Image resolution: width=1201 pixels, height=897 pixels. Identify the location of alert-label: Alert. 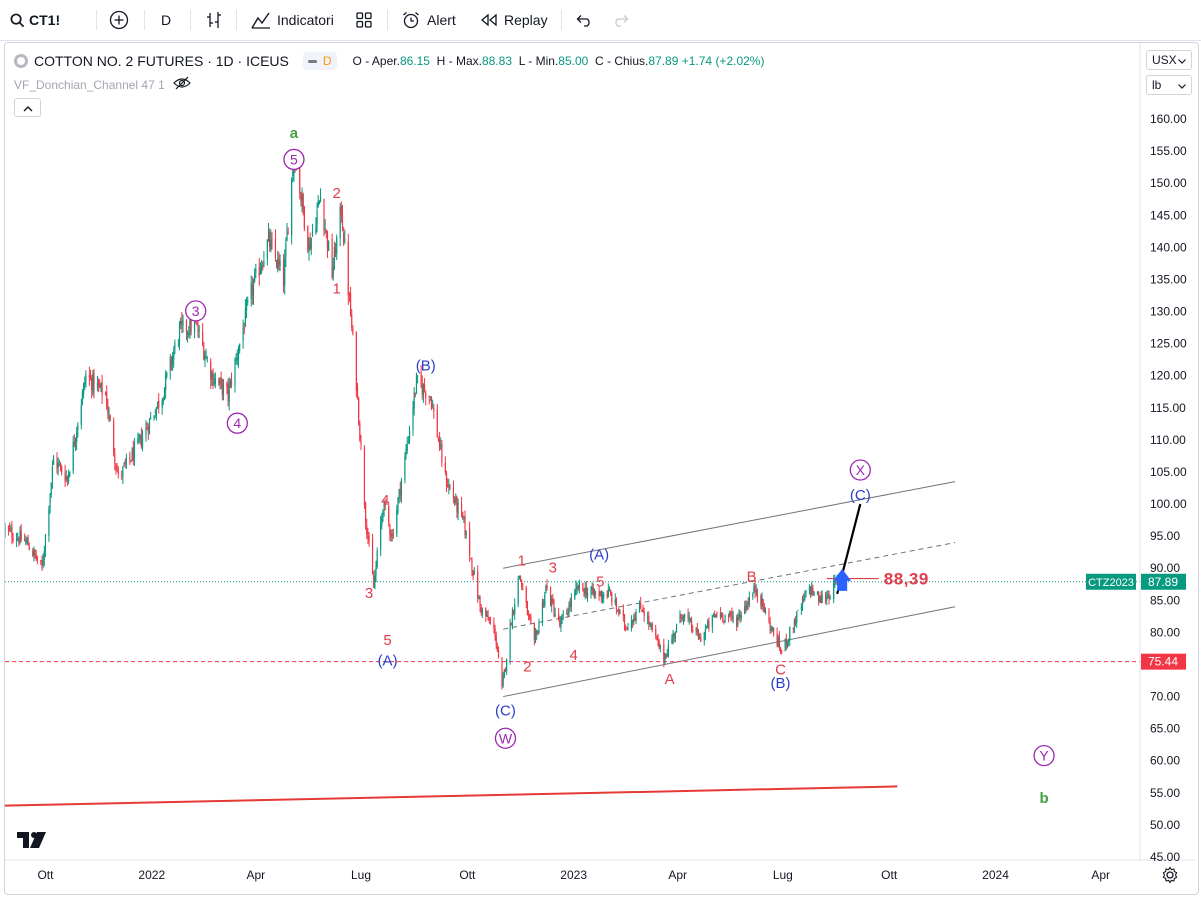
(441, 20).